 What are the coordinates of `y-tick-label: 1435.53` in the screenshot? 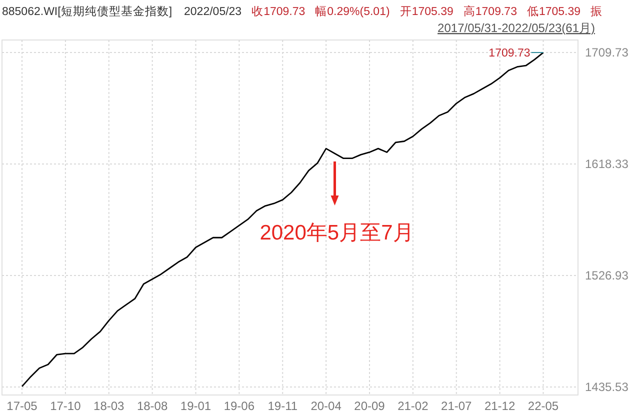 It's located at (607, 387).